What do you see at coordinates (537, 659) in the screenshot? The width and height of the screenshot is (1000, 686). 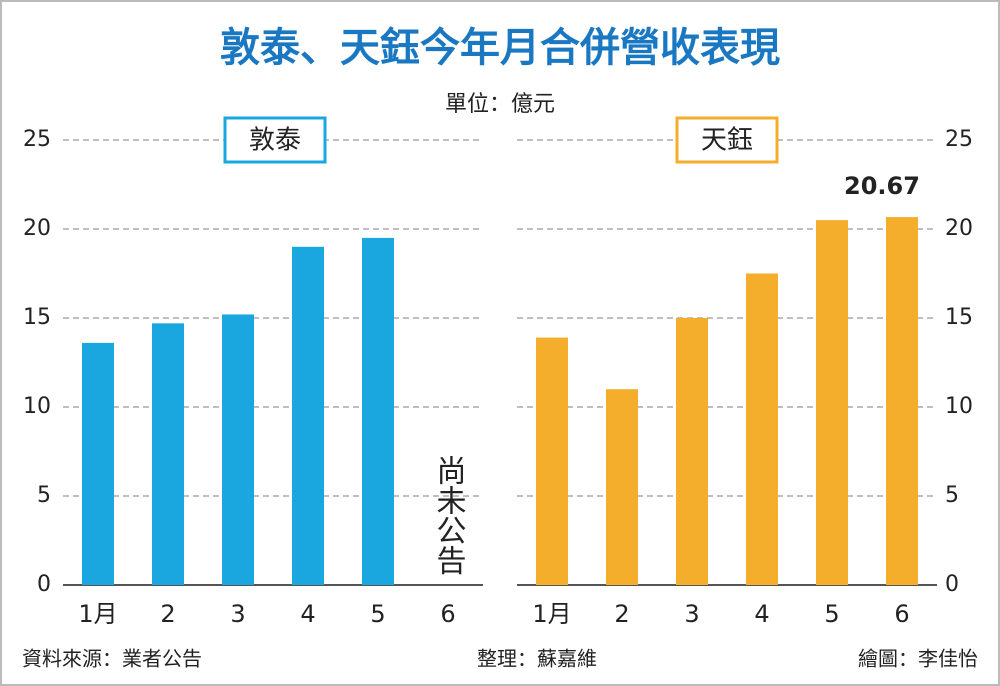 I see `editor: 整理：蘇嘉維` at bounding box center [537, 659].